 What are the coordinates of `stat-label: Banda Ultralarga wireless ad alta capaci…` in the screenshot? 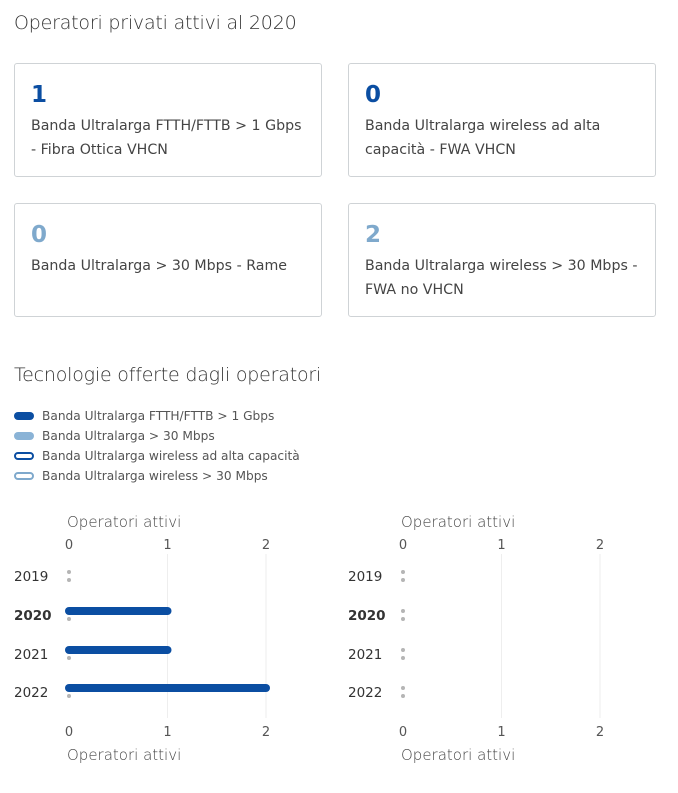 It's located at (483, 138).